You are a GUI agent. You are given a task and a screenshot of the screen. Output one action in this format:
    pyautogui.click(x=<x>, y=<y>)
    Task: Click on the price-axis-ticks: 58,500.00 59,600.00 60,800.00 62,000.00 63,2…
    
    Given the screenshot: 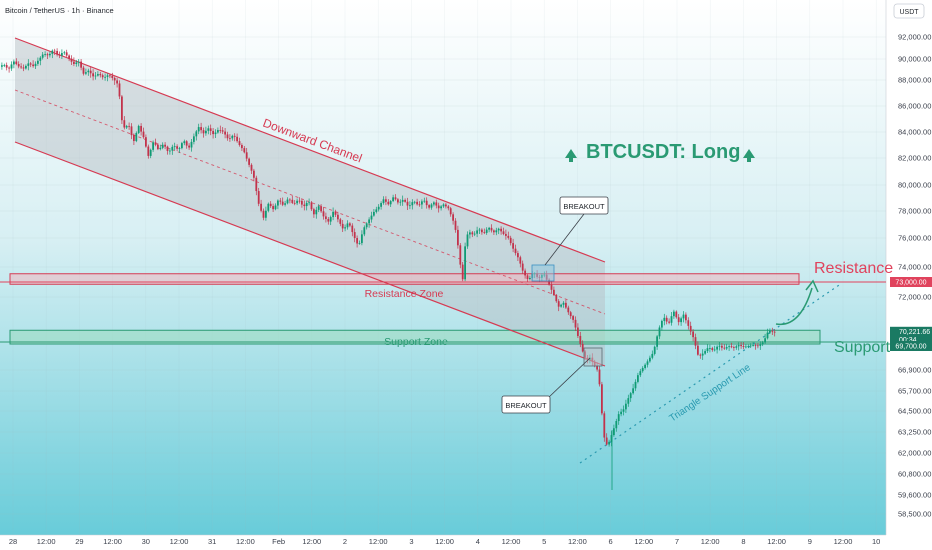 What is the action you would take?
    pyautogui.click(x=914, y=276)
    